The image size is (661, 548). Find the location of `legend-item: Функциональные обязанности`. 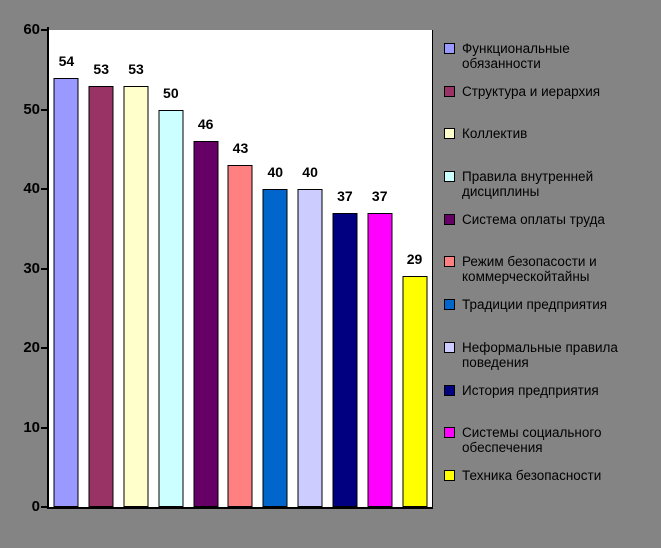

legend-item: Функциональные обязанности is located at coordinates (550, 62).